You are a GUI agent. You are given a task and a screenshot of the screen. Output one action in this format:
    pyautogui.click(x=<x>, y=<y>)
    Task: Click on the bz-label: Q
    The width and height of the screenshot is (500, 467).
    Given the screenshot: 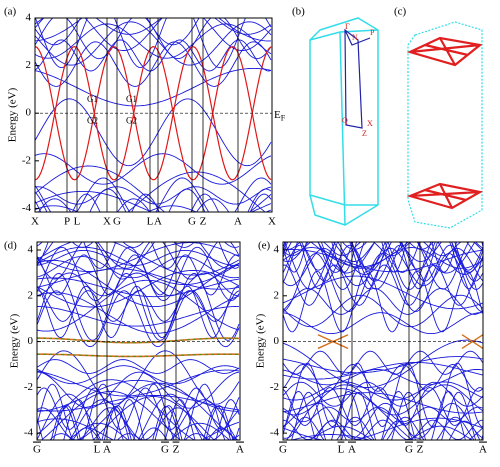 What is the action you would take?
    pyautogui.click(x=345, y=120)
    